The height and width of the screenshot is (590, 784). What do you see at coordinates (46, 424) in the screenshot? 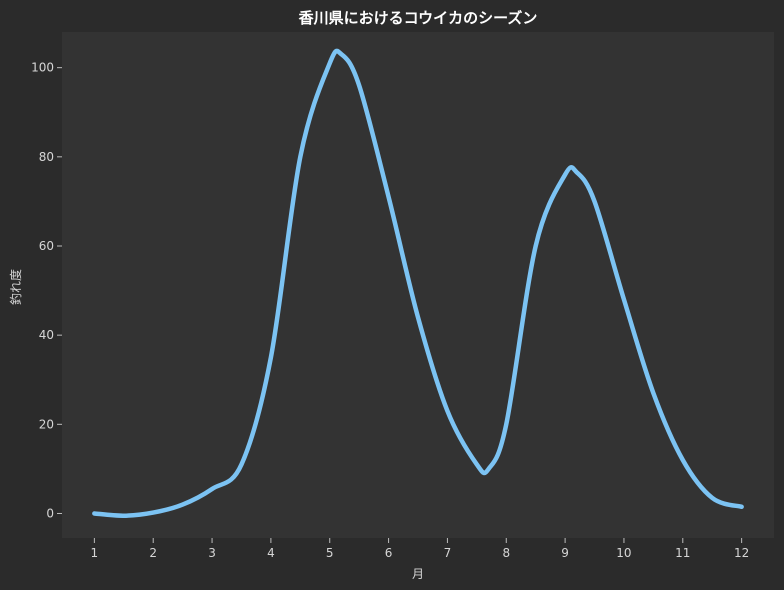
I see `y-tick-label: 20` at bounding box center [46, 424].